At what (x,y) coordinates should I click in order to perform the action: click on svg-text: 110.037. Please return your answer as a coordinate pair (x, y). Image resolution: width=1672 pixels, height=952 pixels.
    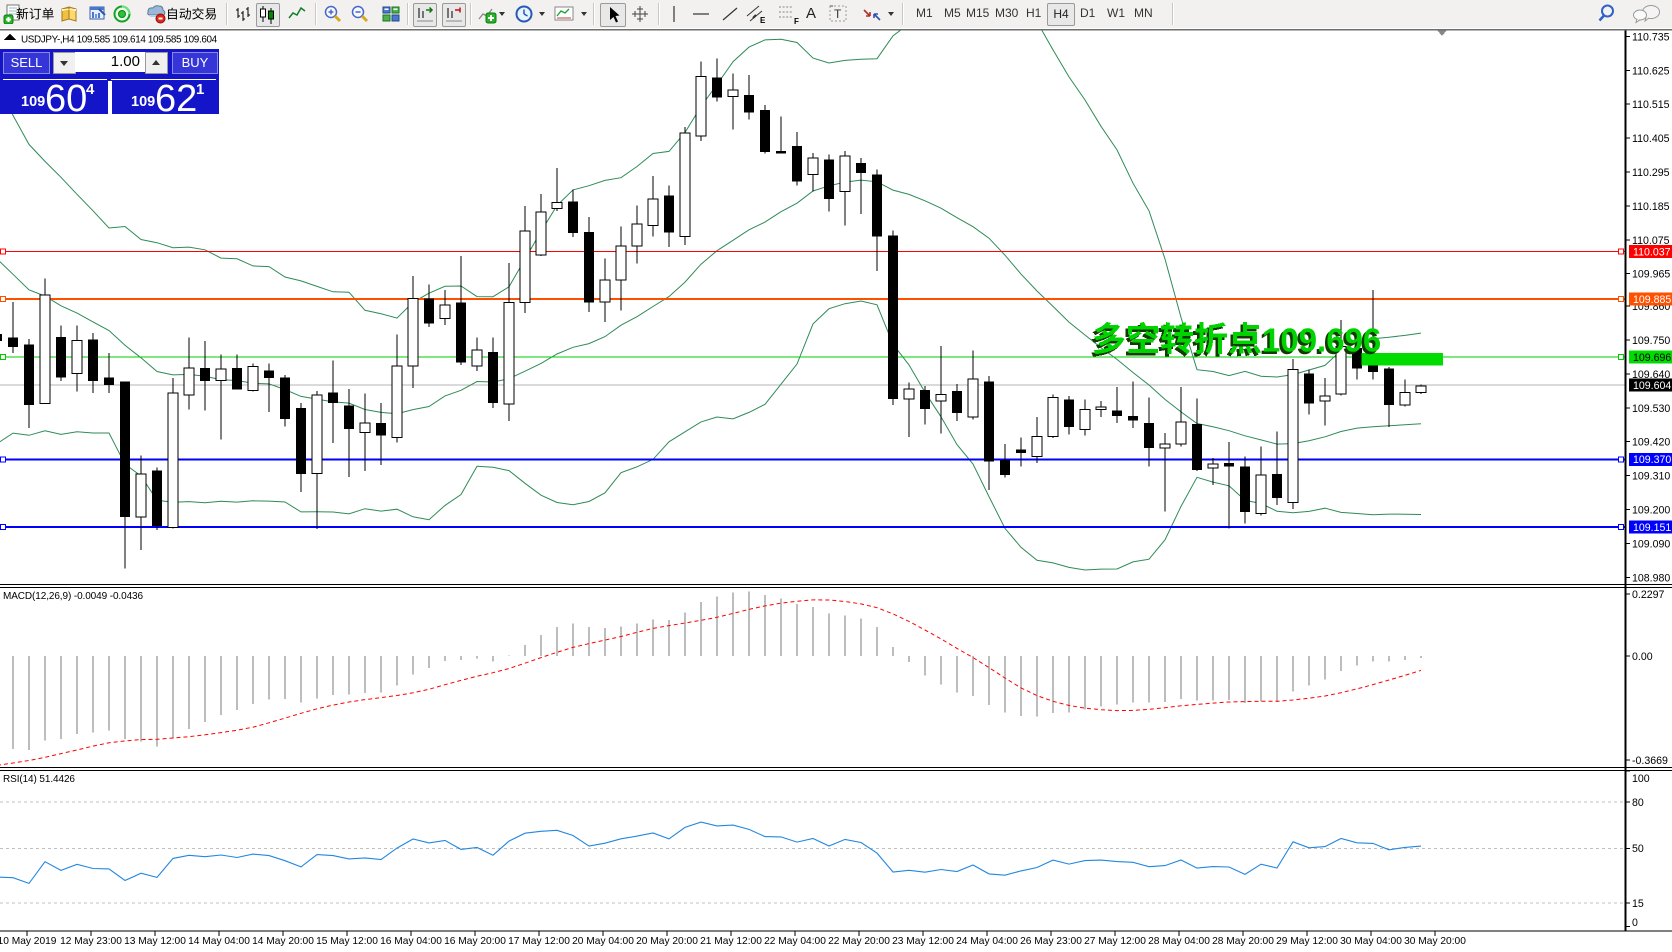
    Looking at the image, I should click on (1652, 252).